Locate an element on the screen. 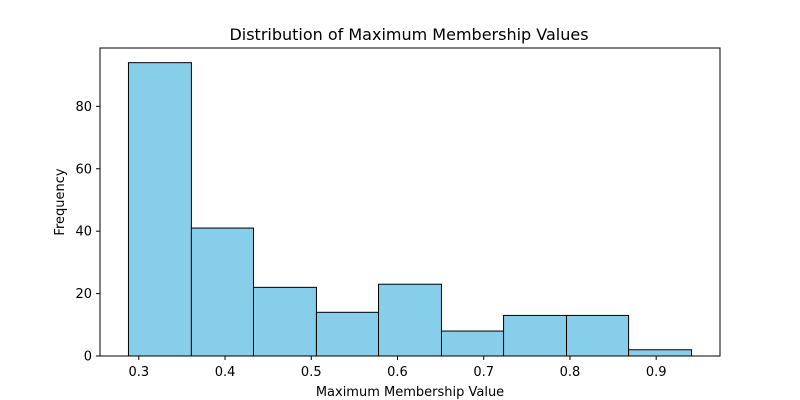  x-tick-label: 0.3 is located at coordinates (138, 372).